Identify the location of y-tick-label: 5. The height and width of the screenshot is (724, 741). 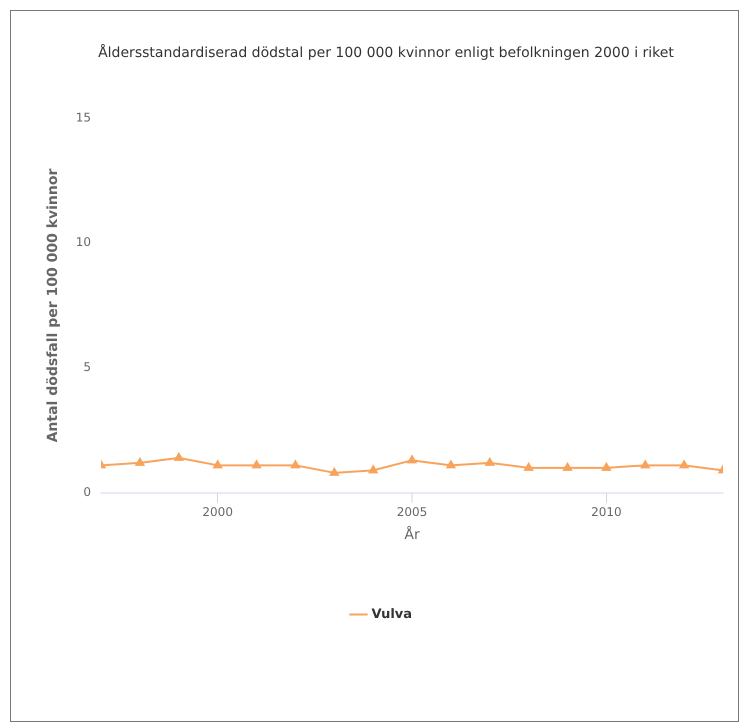
(87, 367).